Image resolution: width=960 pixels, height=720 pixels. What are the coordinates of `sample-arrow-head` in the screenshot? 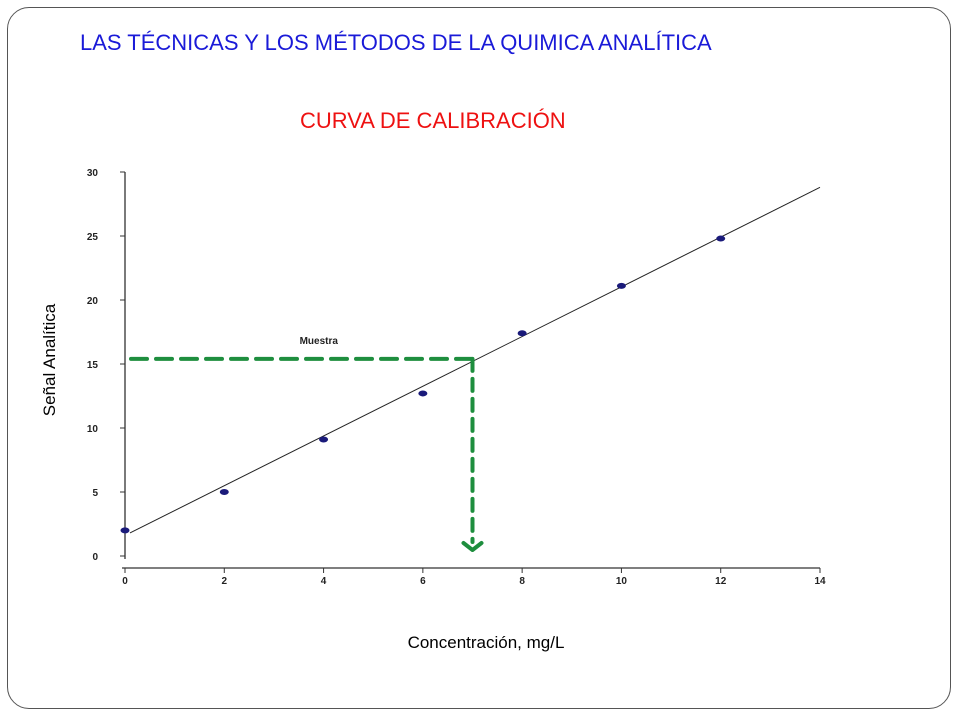 It's located at (472, 546).